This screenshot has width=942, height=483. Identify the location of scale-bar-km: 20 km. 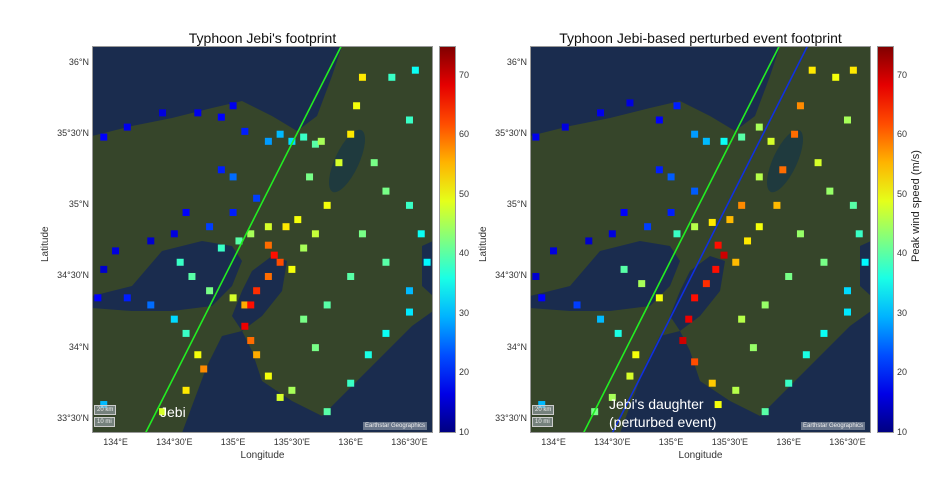
(543, 410).